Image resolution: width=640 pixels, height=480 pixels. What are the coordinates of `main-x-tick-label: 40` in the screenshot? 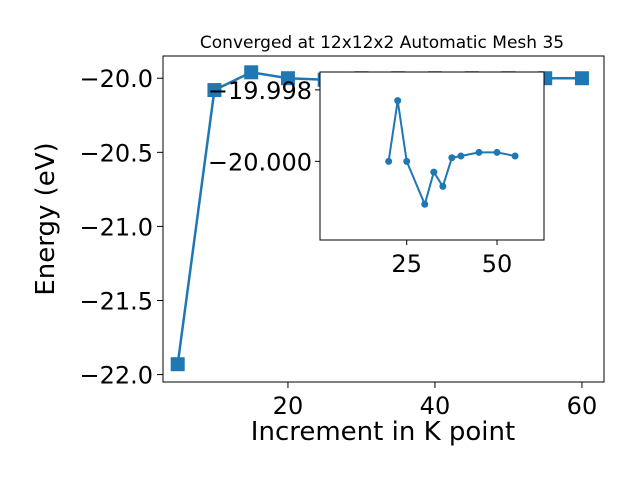 It's located at (435, 406).